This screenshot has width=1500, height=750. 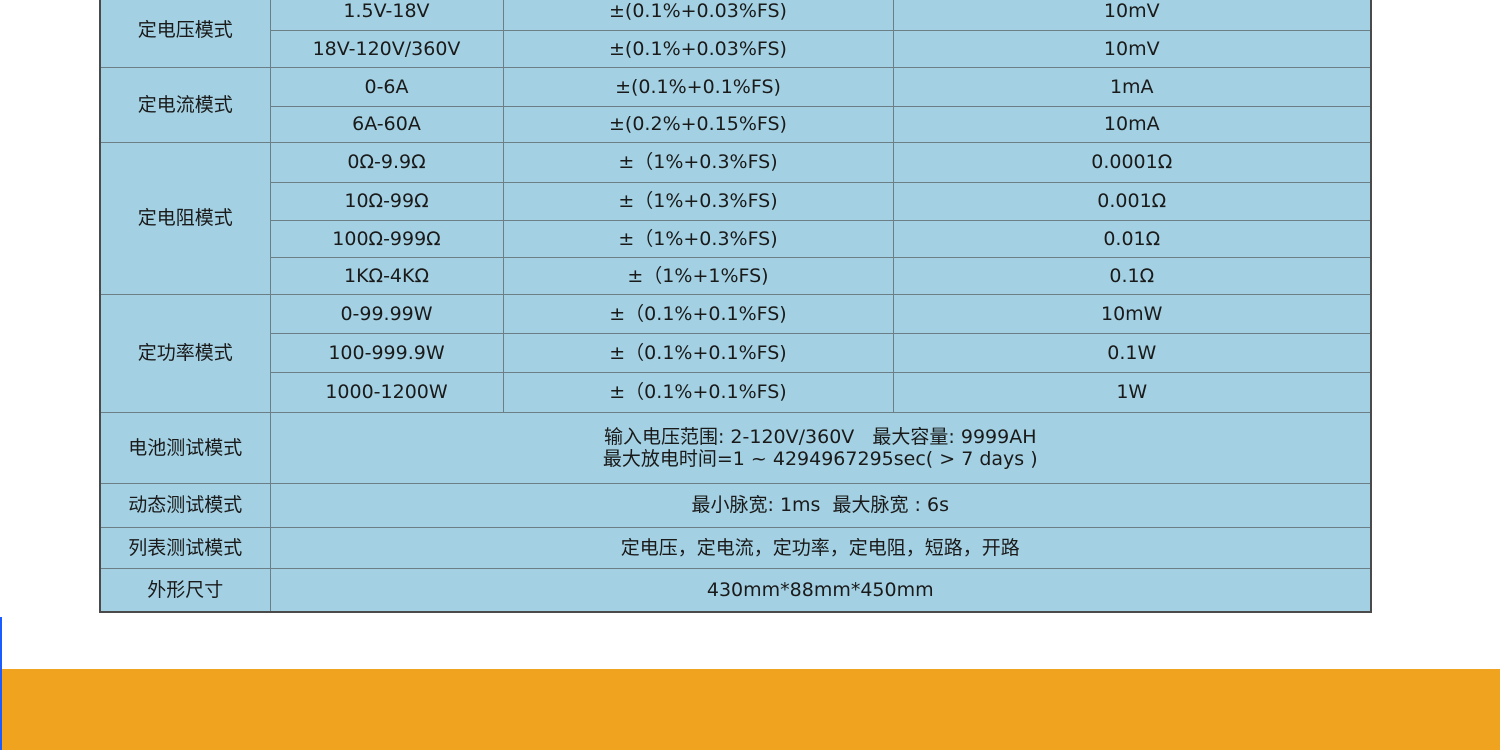 I want to click on mode-cell: 定电压模式, so click(x=185, y=34).